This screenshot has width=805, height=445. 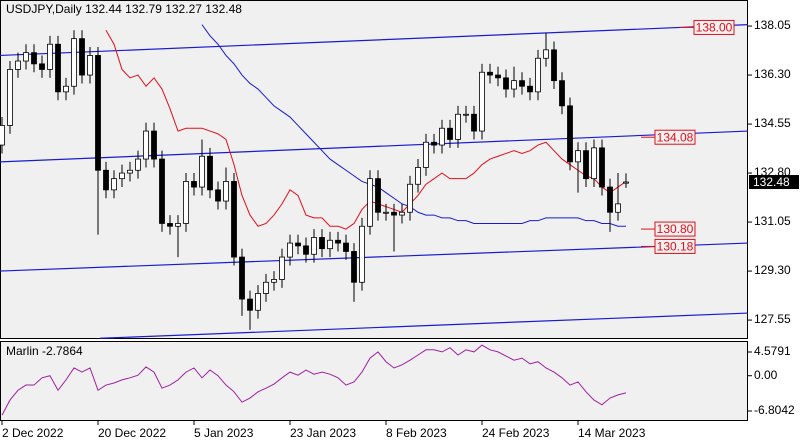 What do you see at coordinates (772, 319) in the screenshot?
I see `y-tick-label: 127.55` at bounding box center [772, 319].